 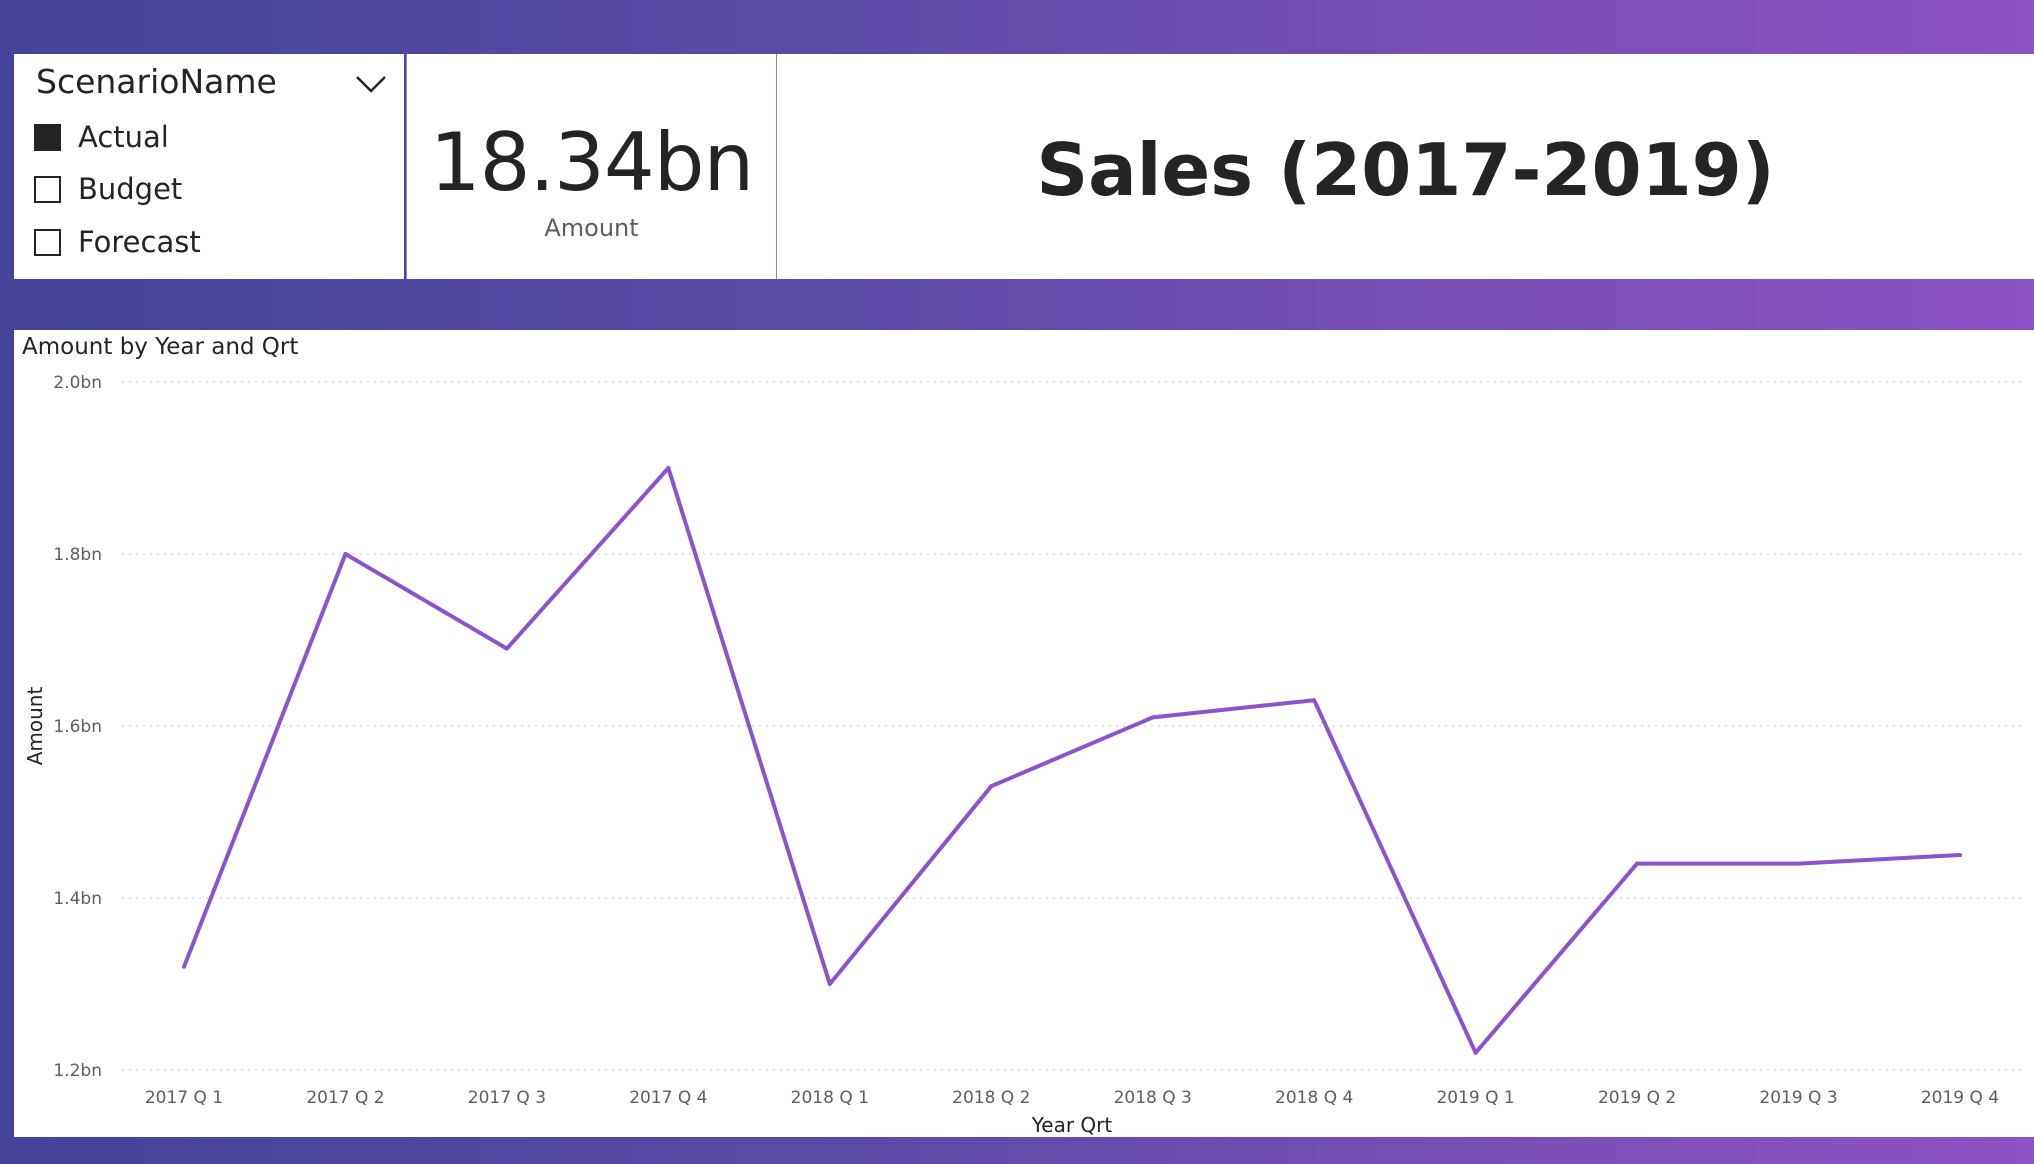 I want to click on title-panel: Sales (2017-2019), so click(x=1405, y=166).